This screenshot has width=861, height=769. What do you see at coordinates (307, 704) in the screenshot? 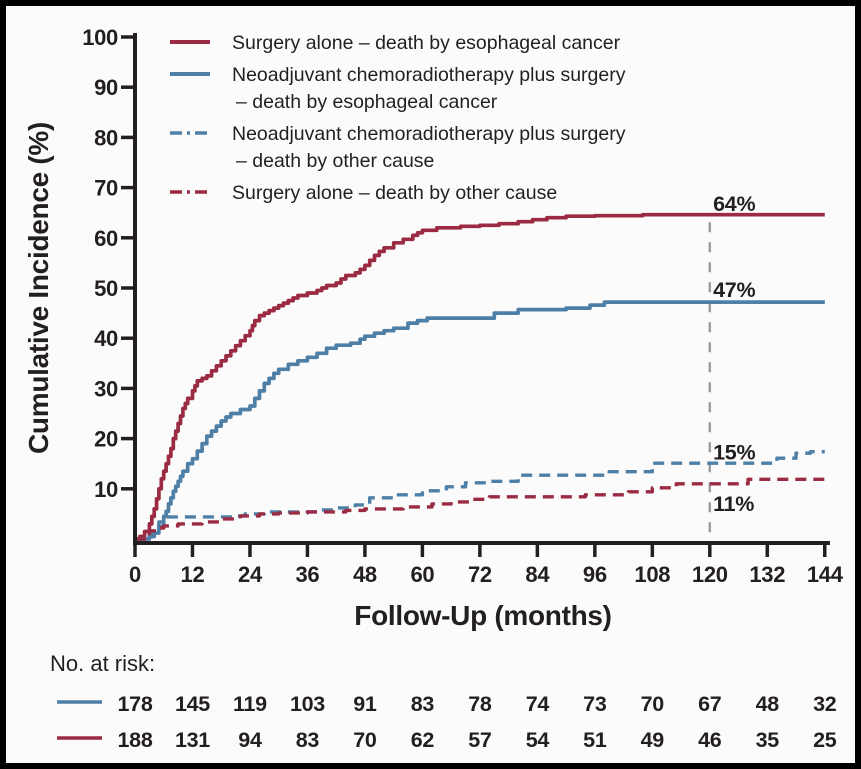
I see `risk-value: 103` at bounding box center [307, 704].